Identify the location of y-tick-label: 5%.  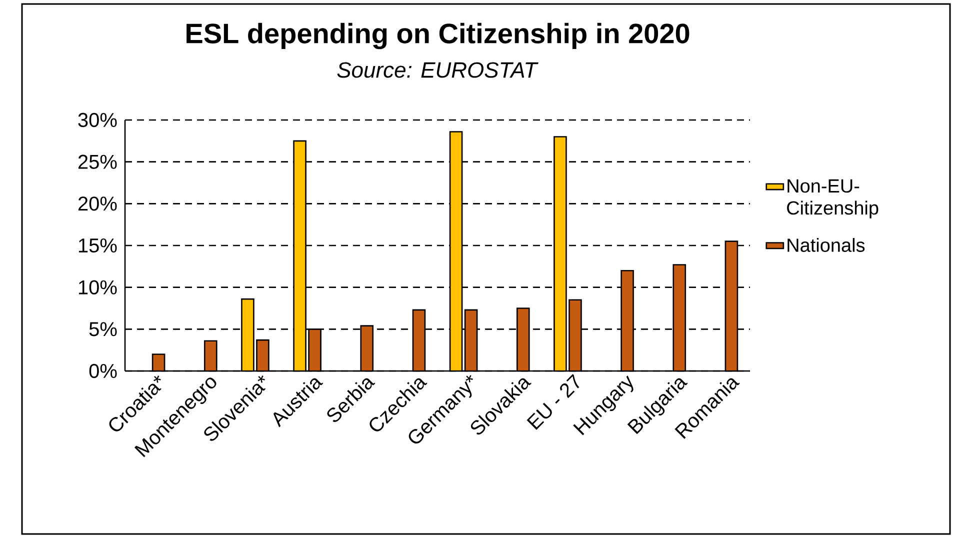
(103, 329).